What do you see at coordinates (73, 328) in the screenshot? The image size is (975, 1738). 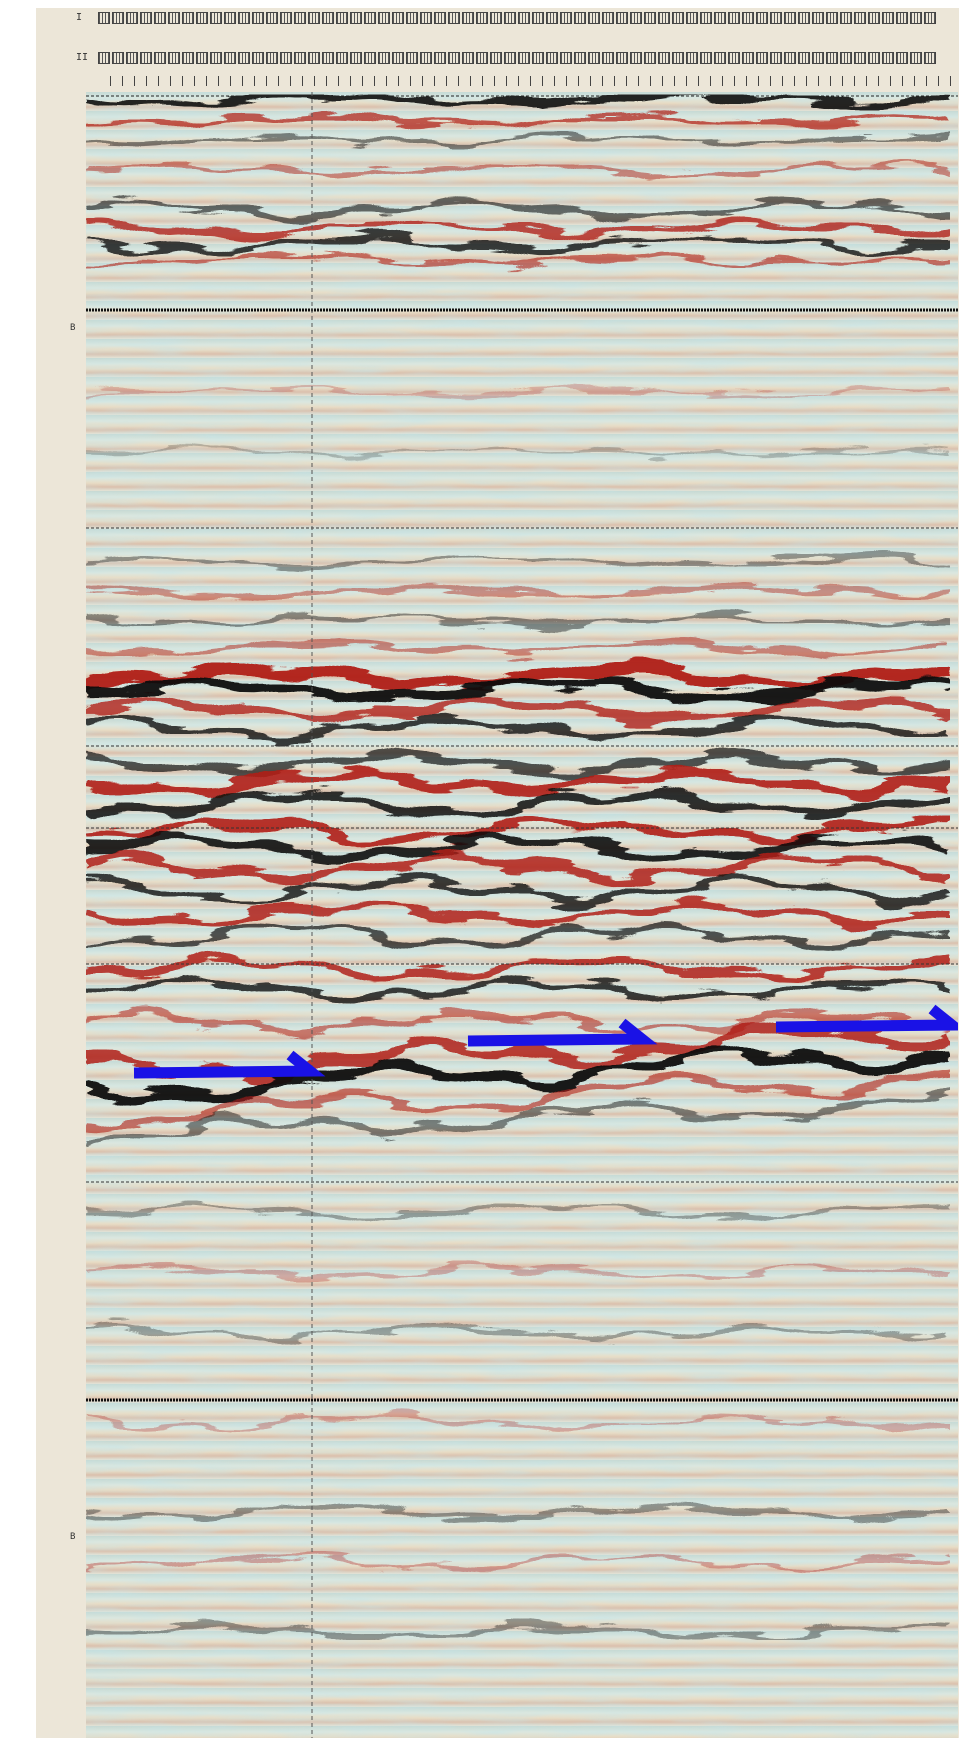 I see `horizon-marker-upper: B` at bounding box center [73, 328].